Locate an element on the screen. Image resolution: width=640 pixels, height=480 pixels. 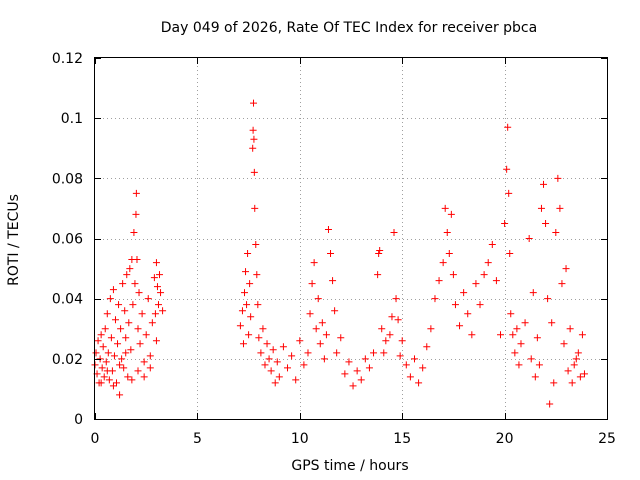
y-tick-label: 0.12 is located at coordinates (67, 59).